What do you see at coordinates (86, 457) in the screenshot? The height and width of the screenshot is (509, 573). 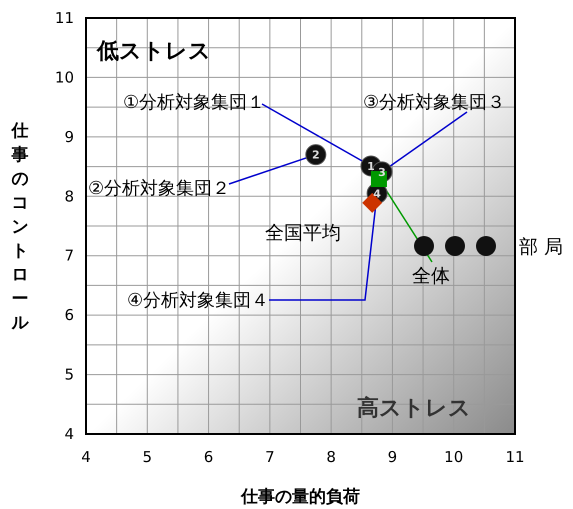 I see `x-tick-label: 4` at bounding box center [86, 457].